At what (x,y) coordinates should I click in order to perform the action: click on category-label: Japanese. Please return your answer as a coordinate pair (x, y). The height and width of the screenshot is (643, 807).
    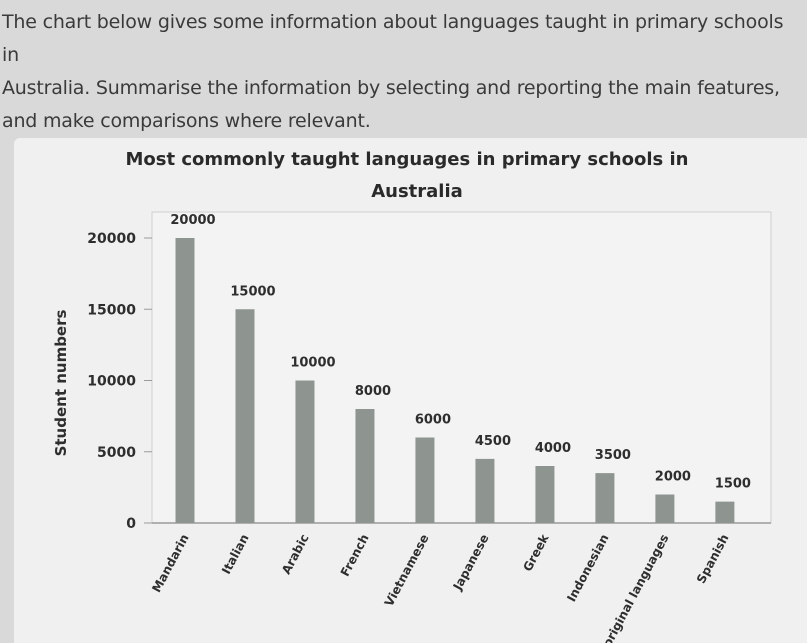
    Looking at the image, I should click on (471, 563).